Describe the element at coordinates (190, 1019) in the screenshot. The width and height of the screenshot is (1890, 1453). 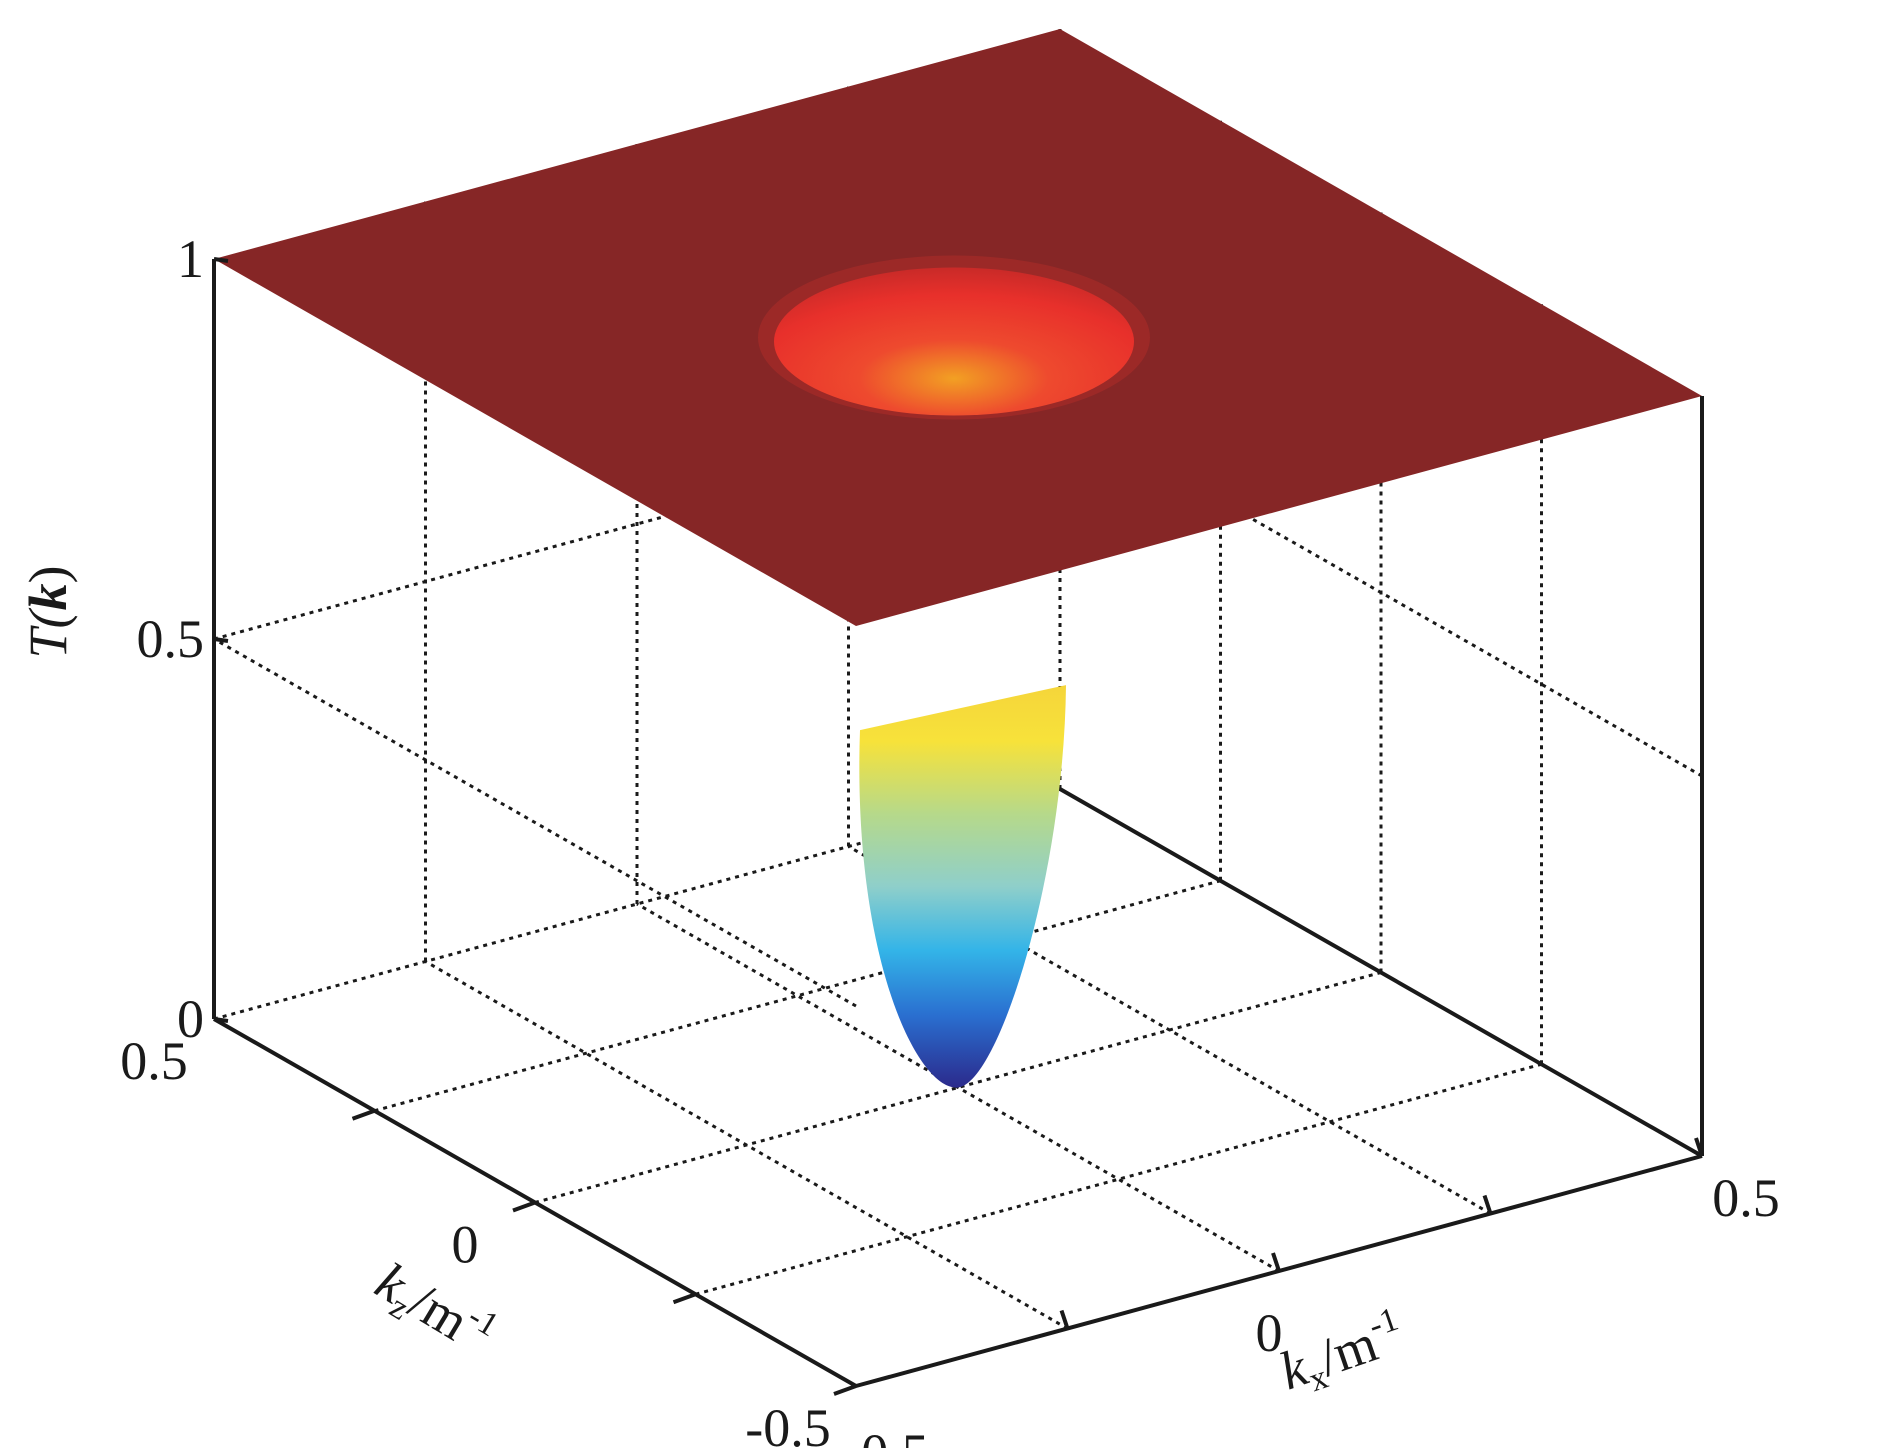
I see `z-tick-label: 0` at that location.